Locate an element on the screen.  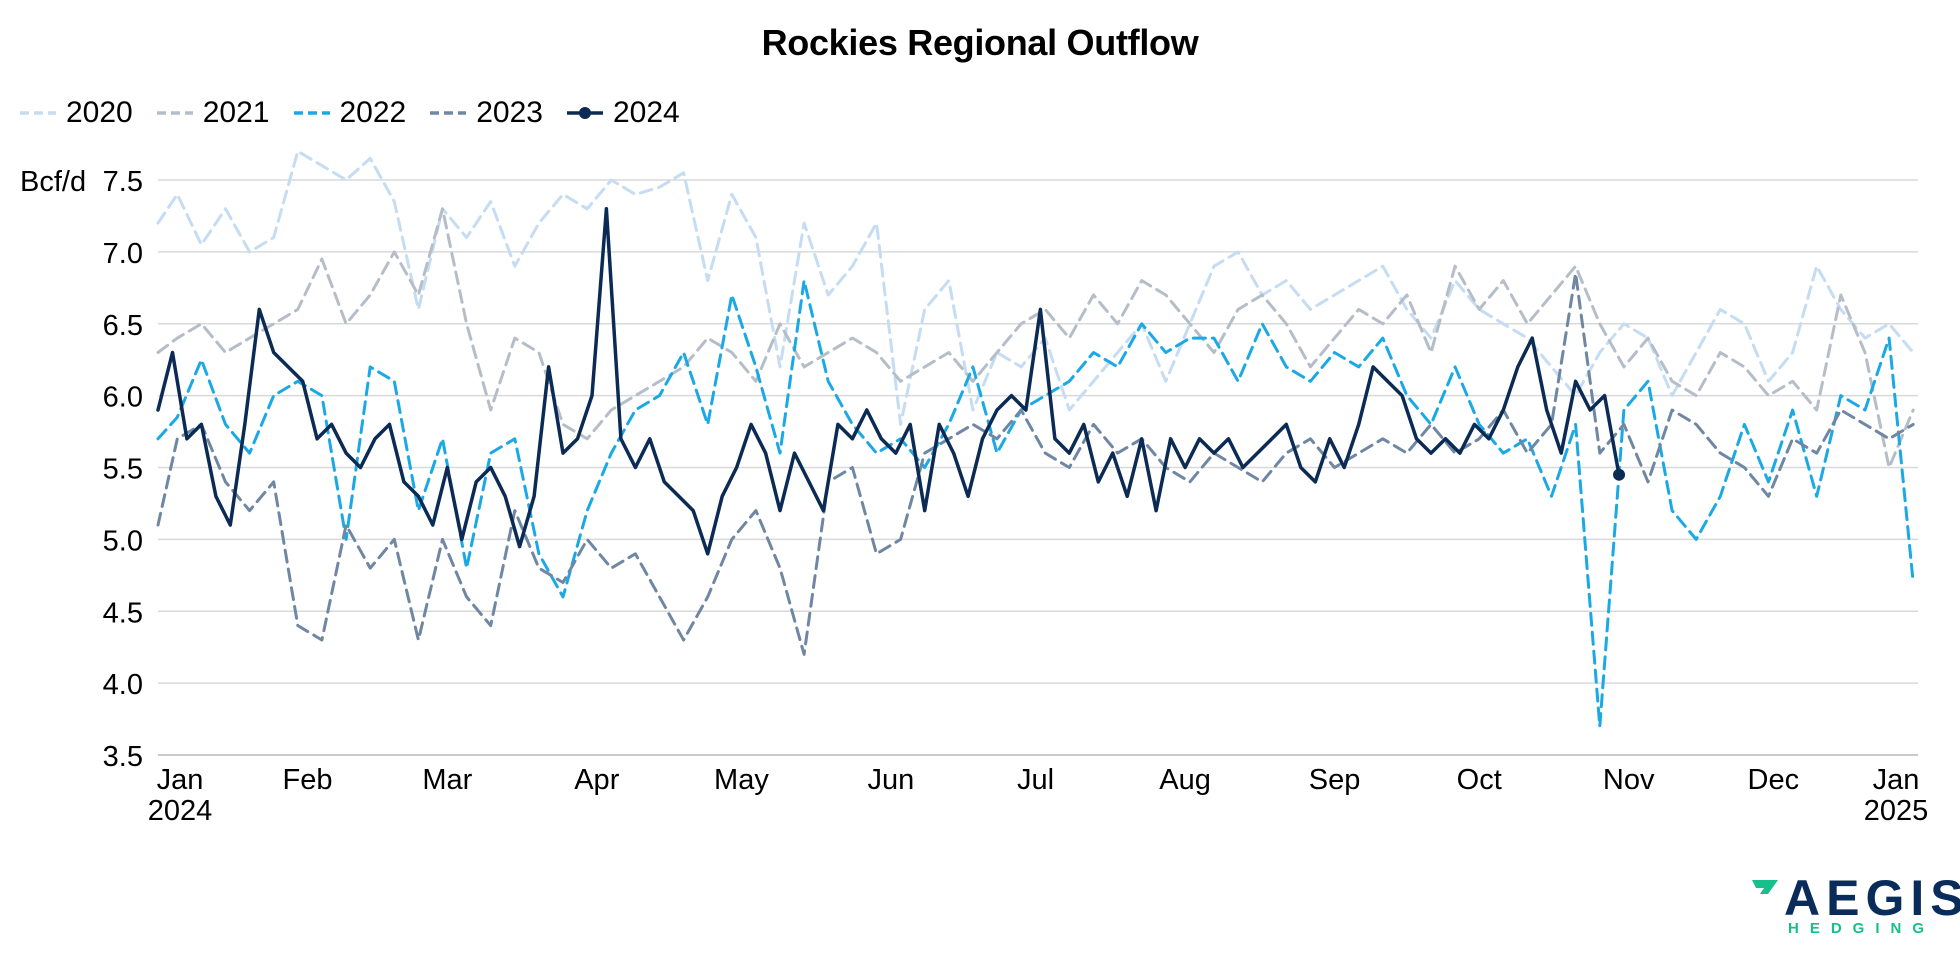
x-tick-label: Oct is located at coordinates (1479, 780).